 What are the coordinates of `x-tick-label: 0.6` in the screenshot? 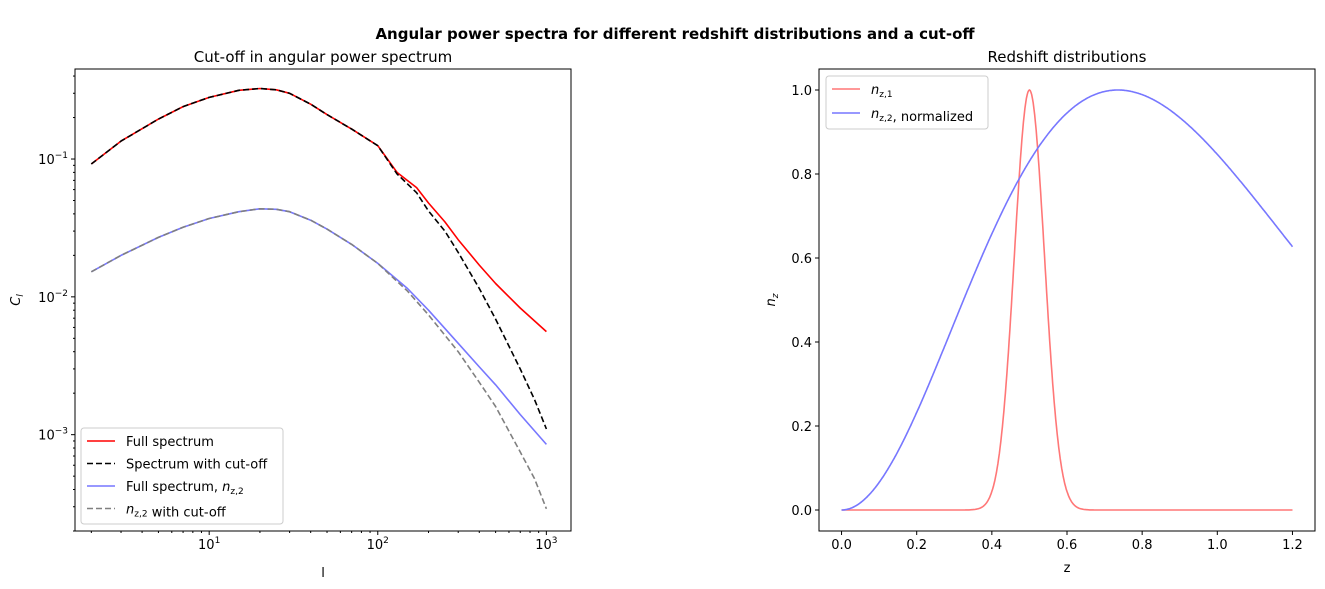 It's located at (1067, 545).